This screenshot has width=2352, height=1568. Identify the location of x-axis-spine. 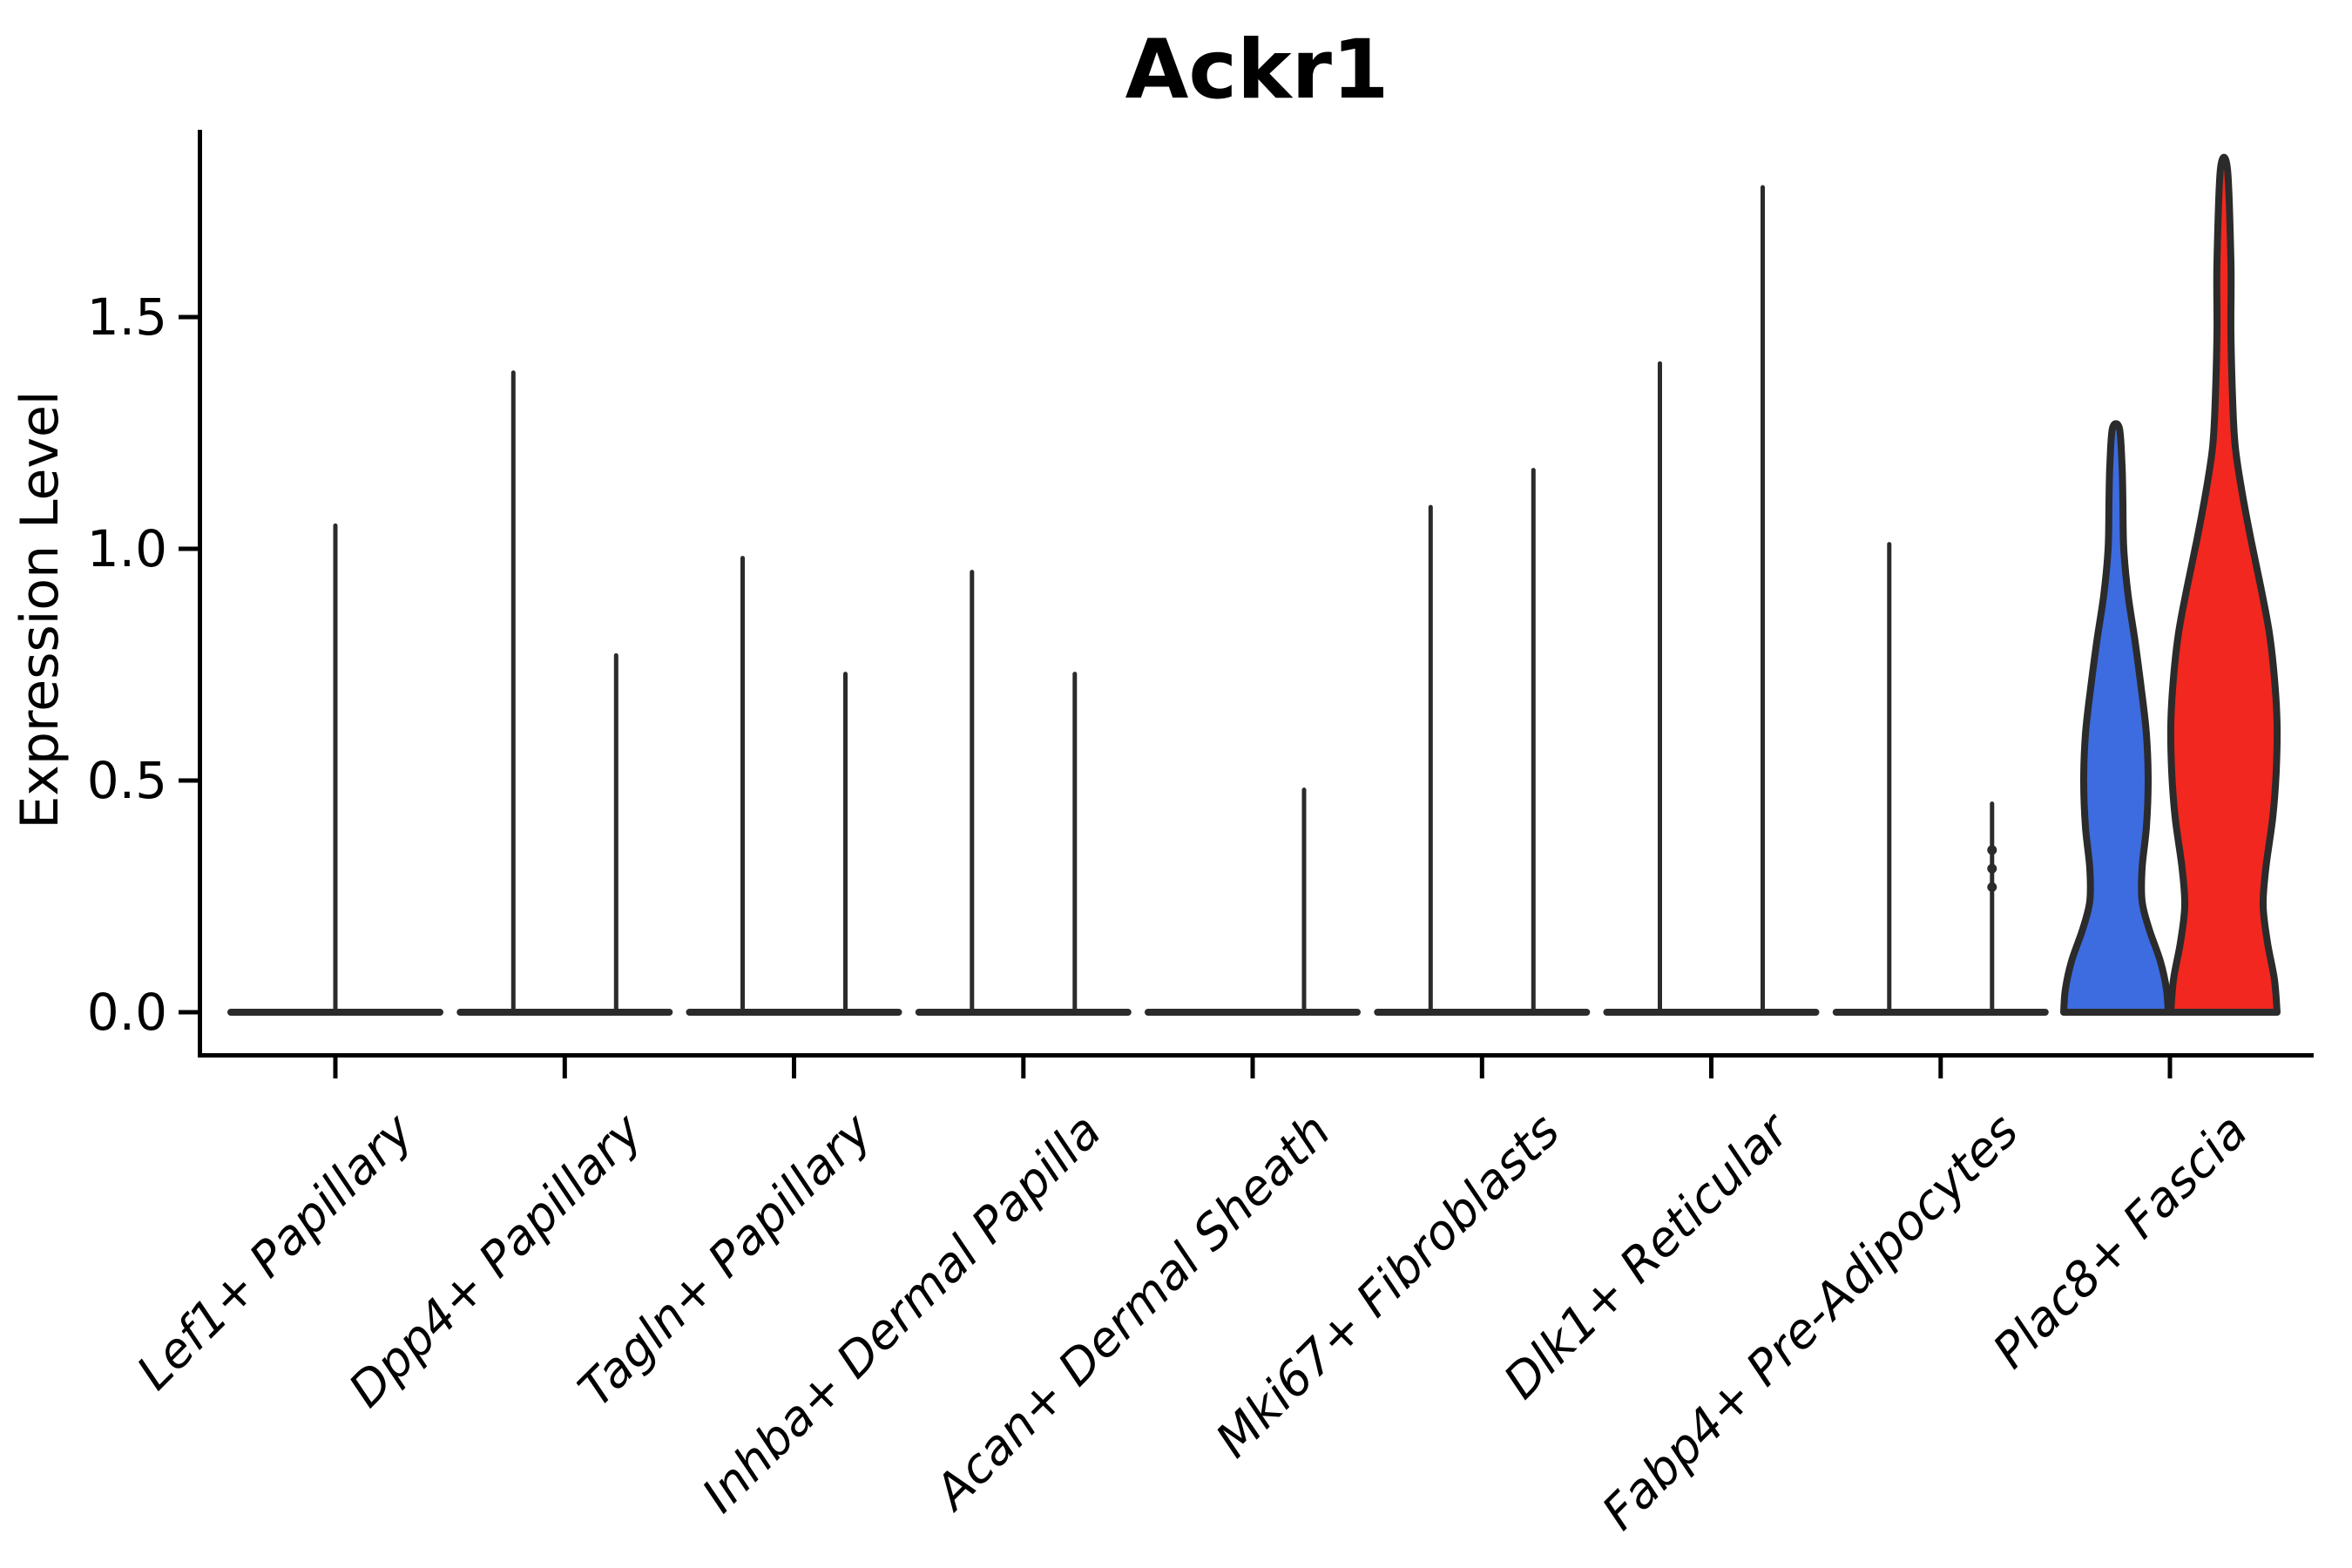
(1256, 1055).